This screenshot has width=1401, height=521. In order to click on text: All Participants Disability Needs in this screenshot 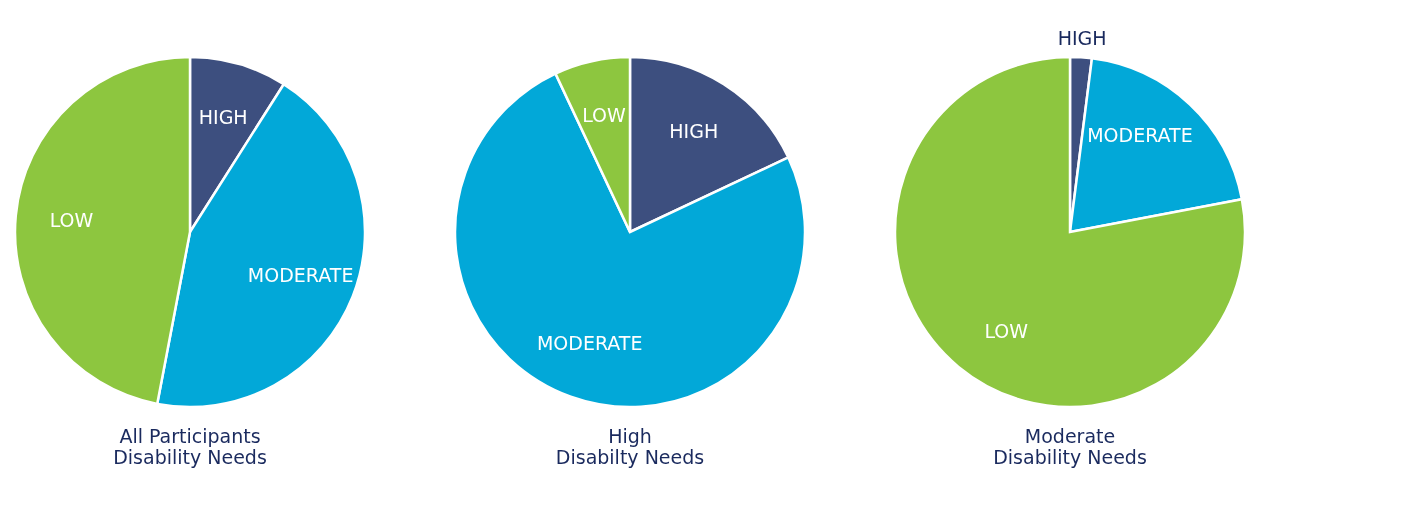, I will do `click(190, 446)`.